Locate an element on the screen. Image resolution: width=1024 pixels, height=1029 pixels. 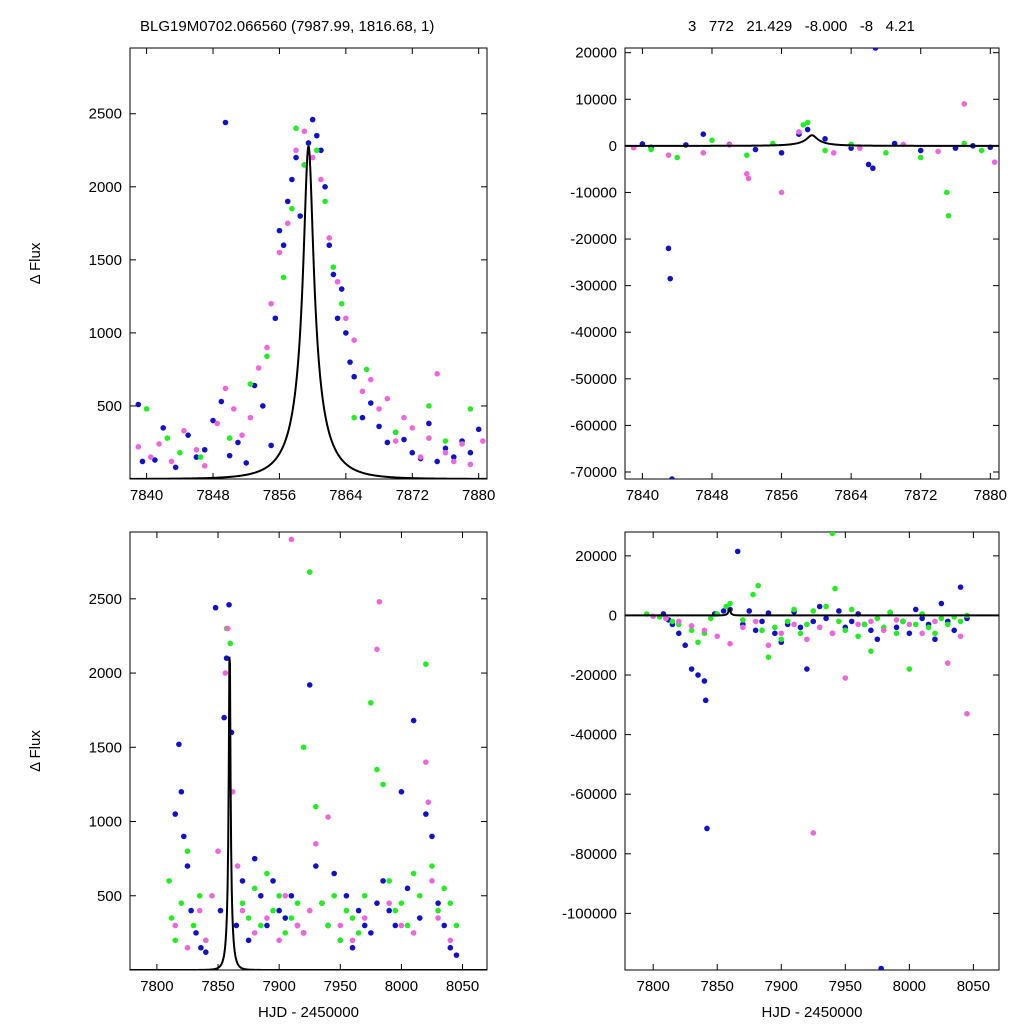
x-tick-label: 8050 is located at coordinates (973, 986).